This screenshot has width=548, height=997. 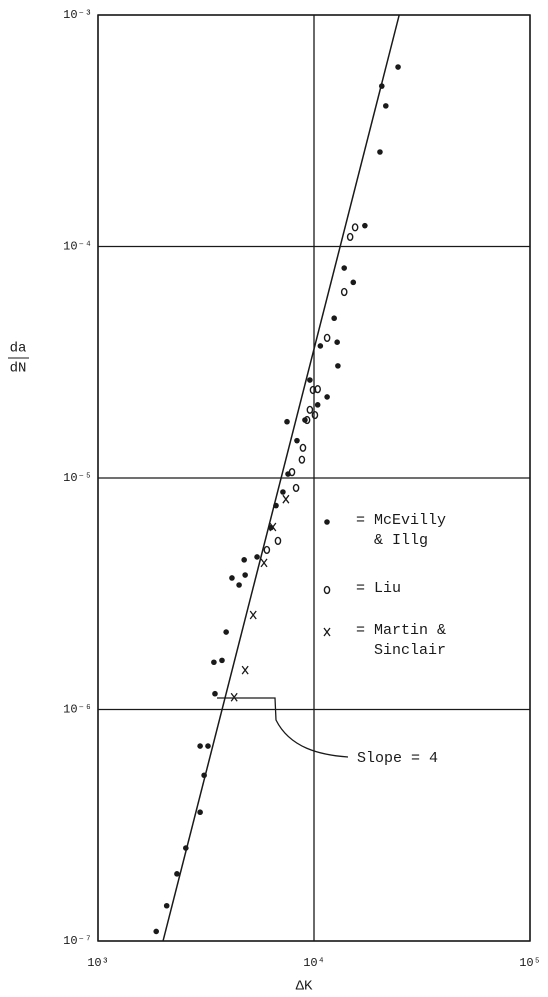 What do you see at coordinates (405, 589) in the screenshot?
I see `legend-entry: = Liu` at bounding box center [405, 589].